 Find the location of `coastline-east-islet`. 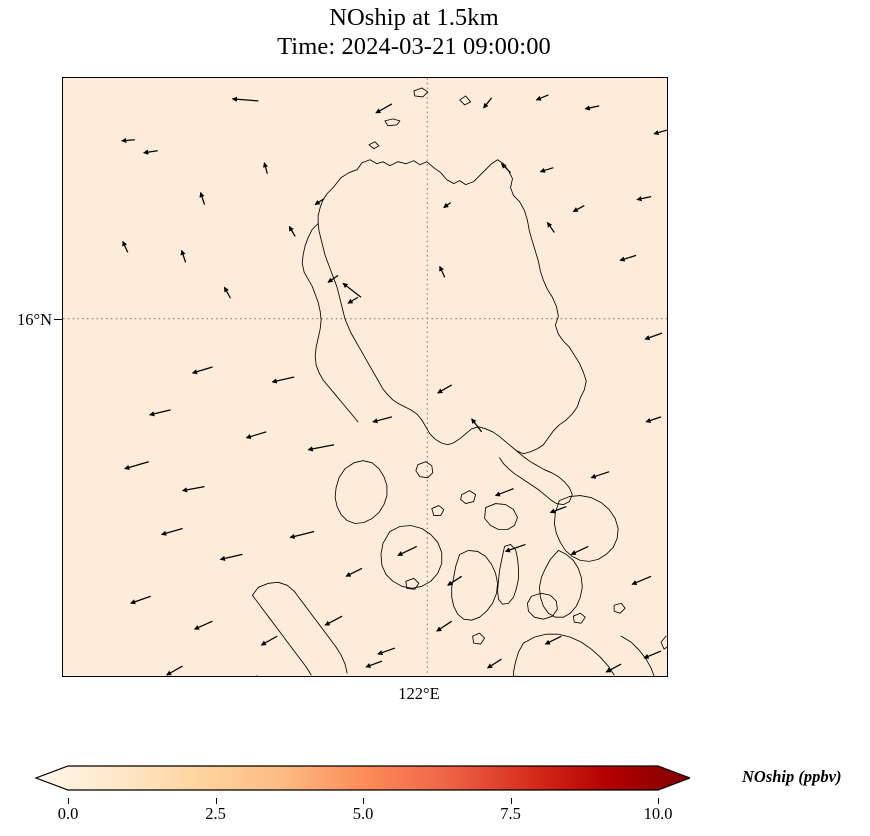

coastline-east-islet is located at coordinates (663, 642).